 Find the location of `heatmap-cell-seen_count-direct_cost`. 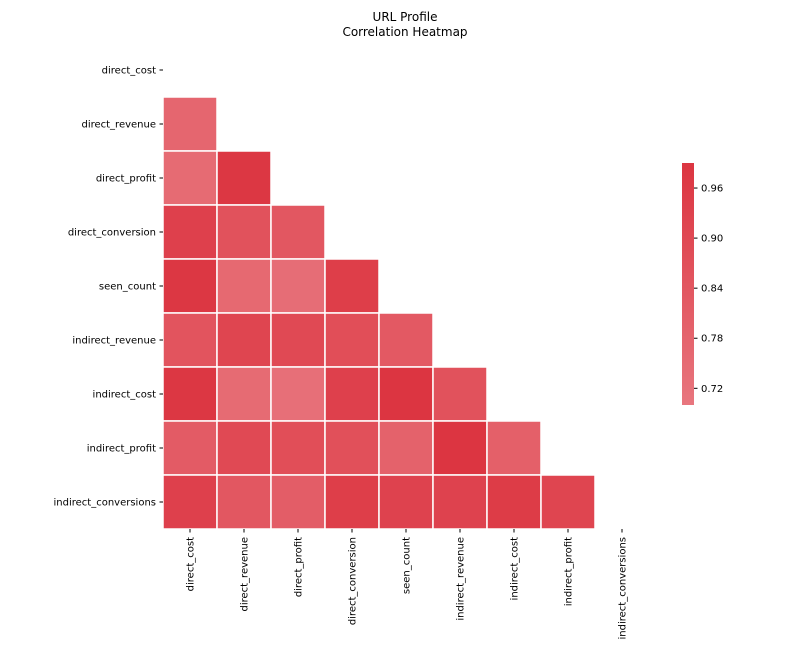

heatmap-cell-seen_count-direct_cost is located at coordinates (190, 286).